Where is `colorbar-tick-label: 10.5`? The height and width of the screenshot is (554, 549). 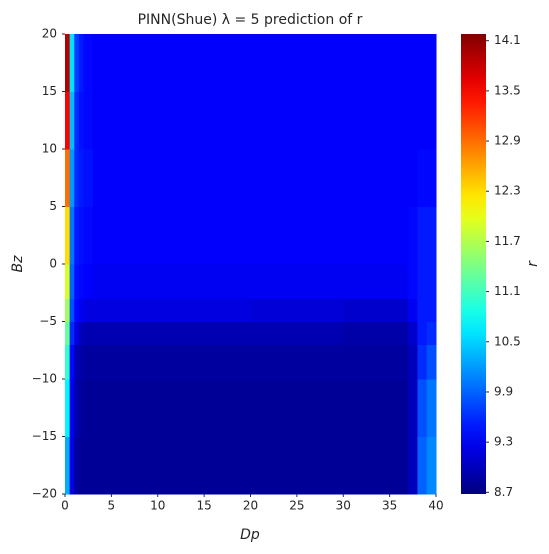 colorbar-tick-label: 10.5 is located at coordinates (507, 341).